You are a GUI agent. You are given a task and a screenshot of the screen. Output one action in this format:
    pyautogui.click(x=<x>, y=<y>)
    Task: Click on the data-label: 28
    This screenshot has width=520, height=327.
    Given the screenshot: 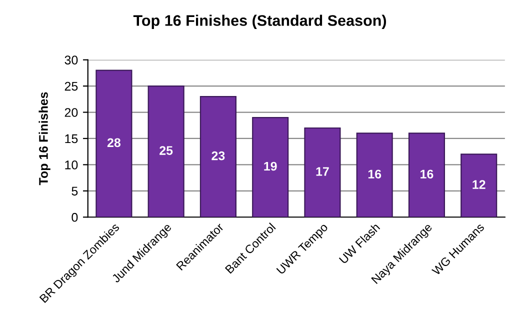 What is the action you would take?
    pyautogui.click(x=114, y=143)
    